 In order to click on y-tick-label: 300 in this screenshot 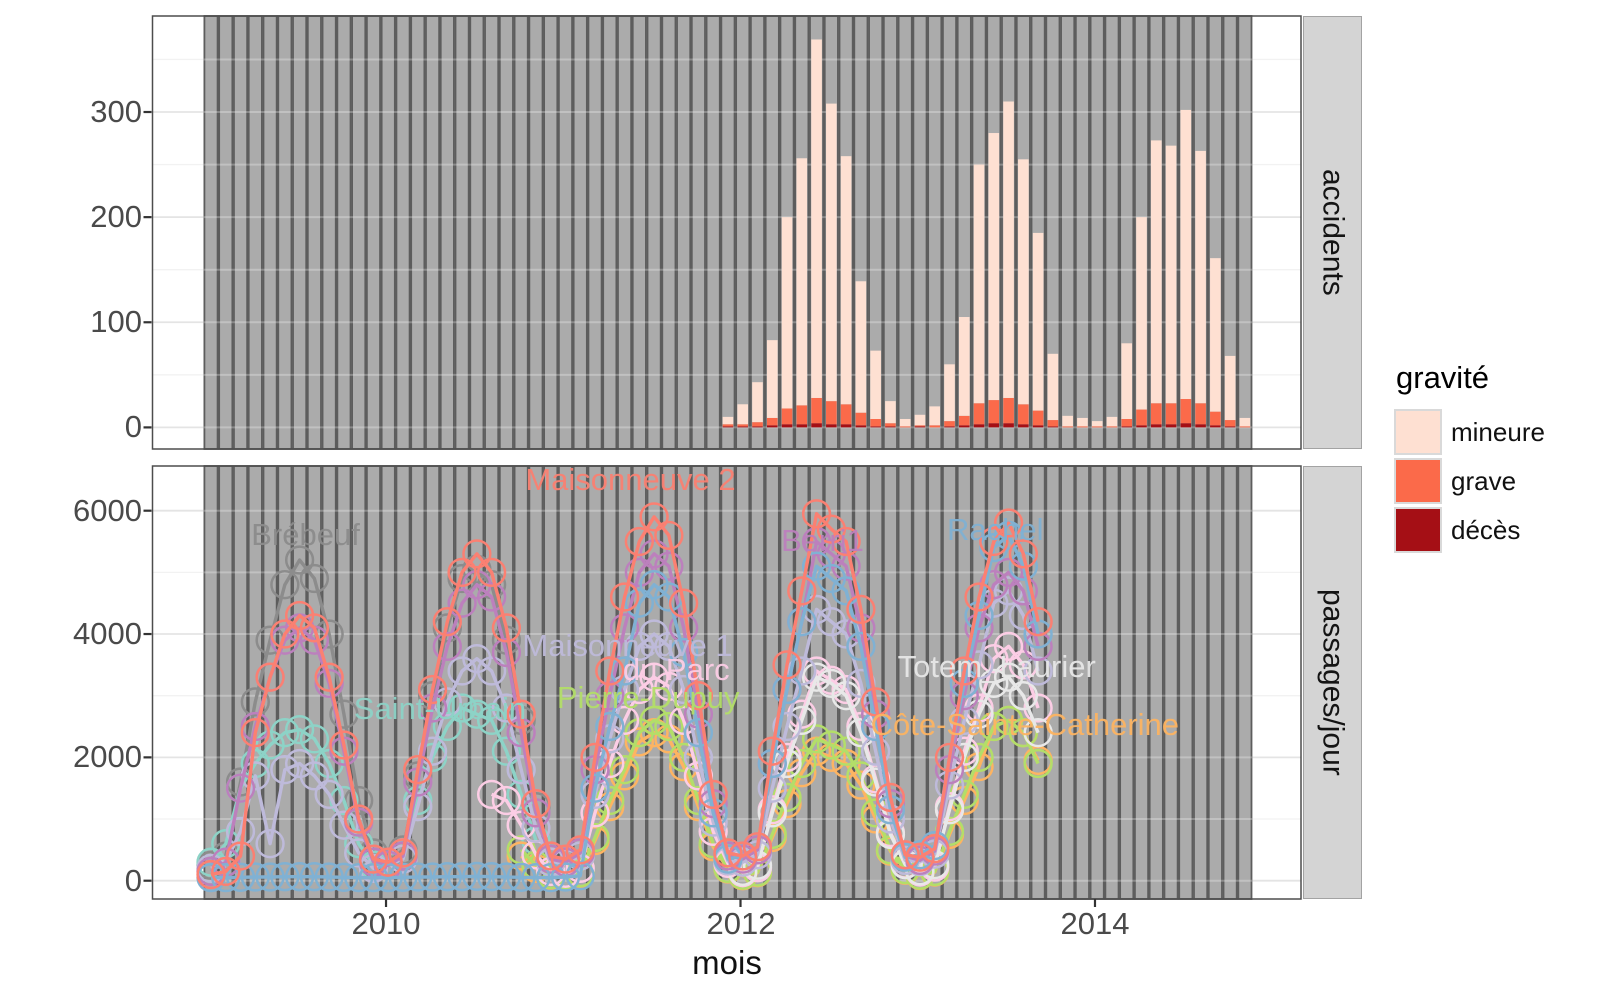, I will do `click(116, 111)`.